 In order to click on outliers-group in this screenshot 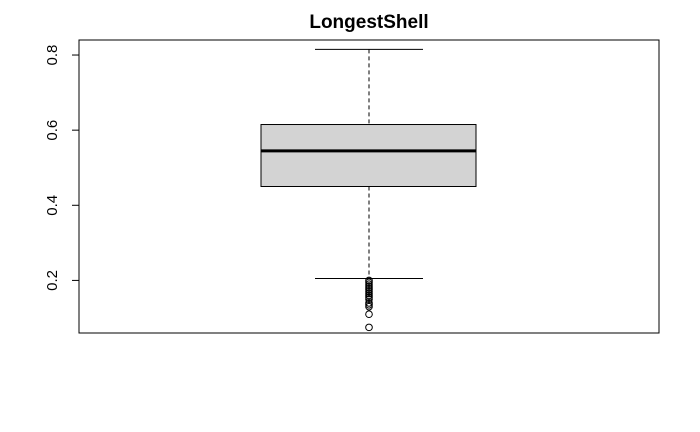, I will do `click(369, 304)`.